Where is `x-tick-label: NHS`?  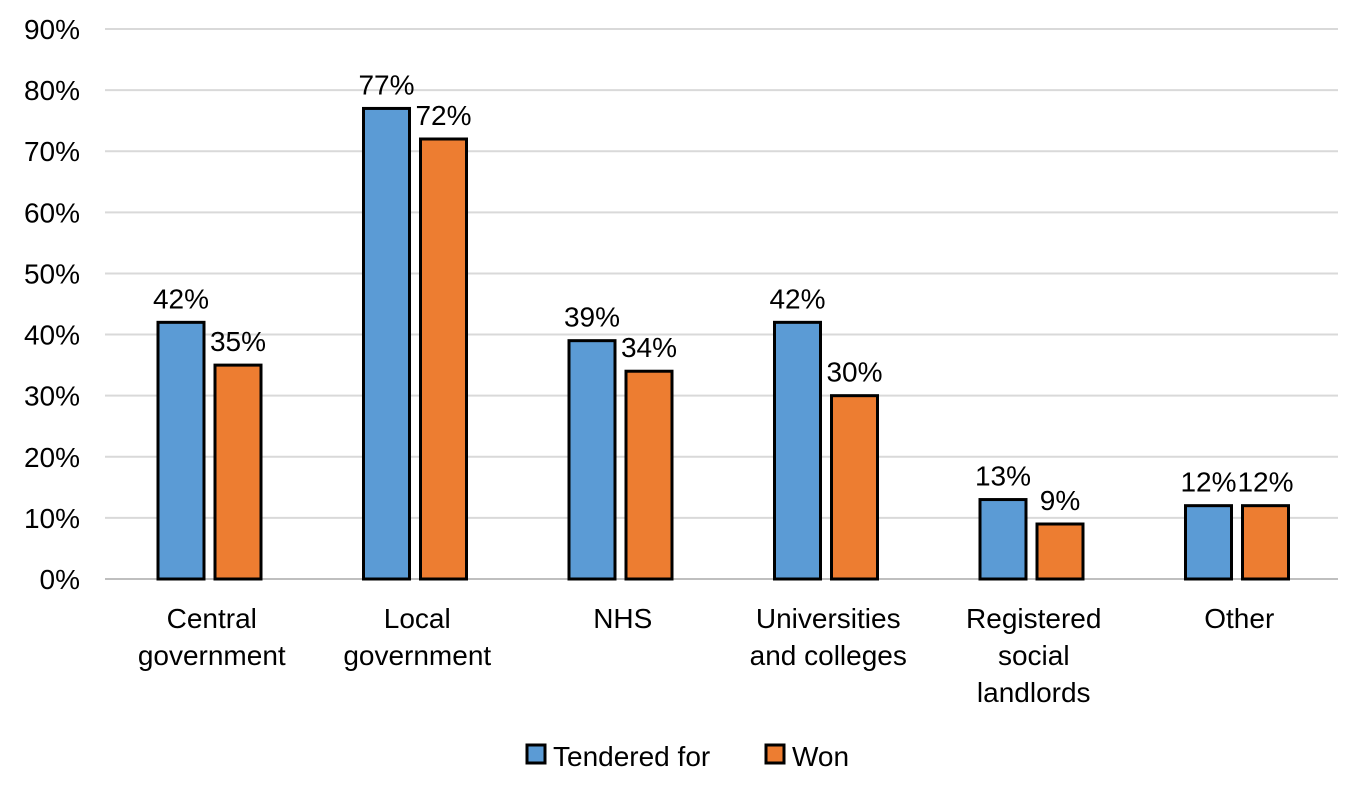
x-tick-label: NHS is located at coordinates (622, 618).